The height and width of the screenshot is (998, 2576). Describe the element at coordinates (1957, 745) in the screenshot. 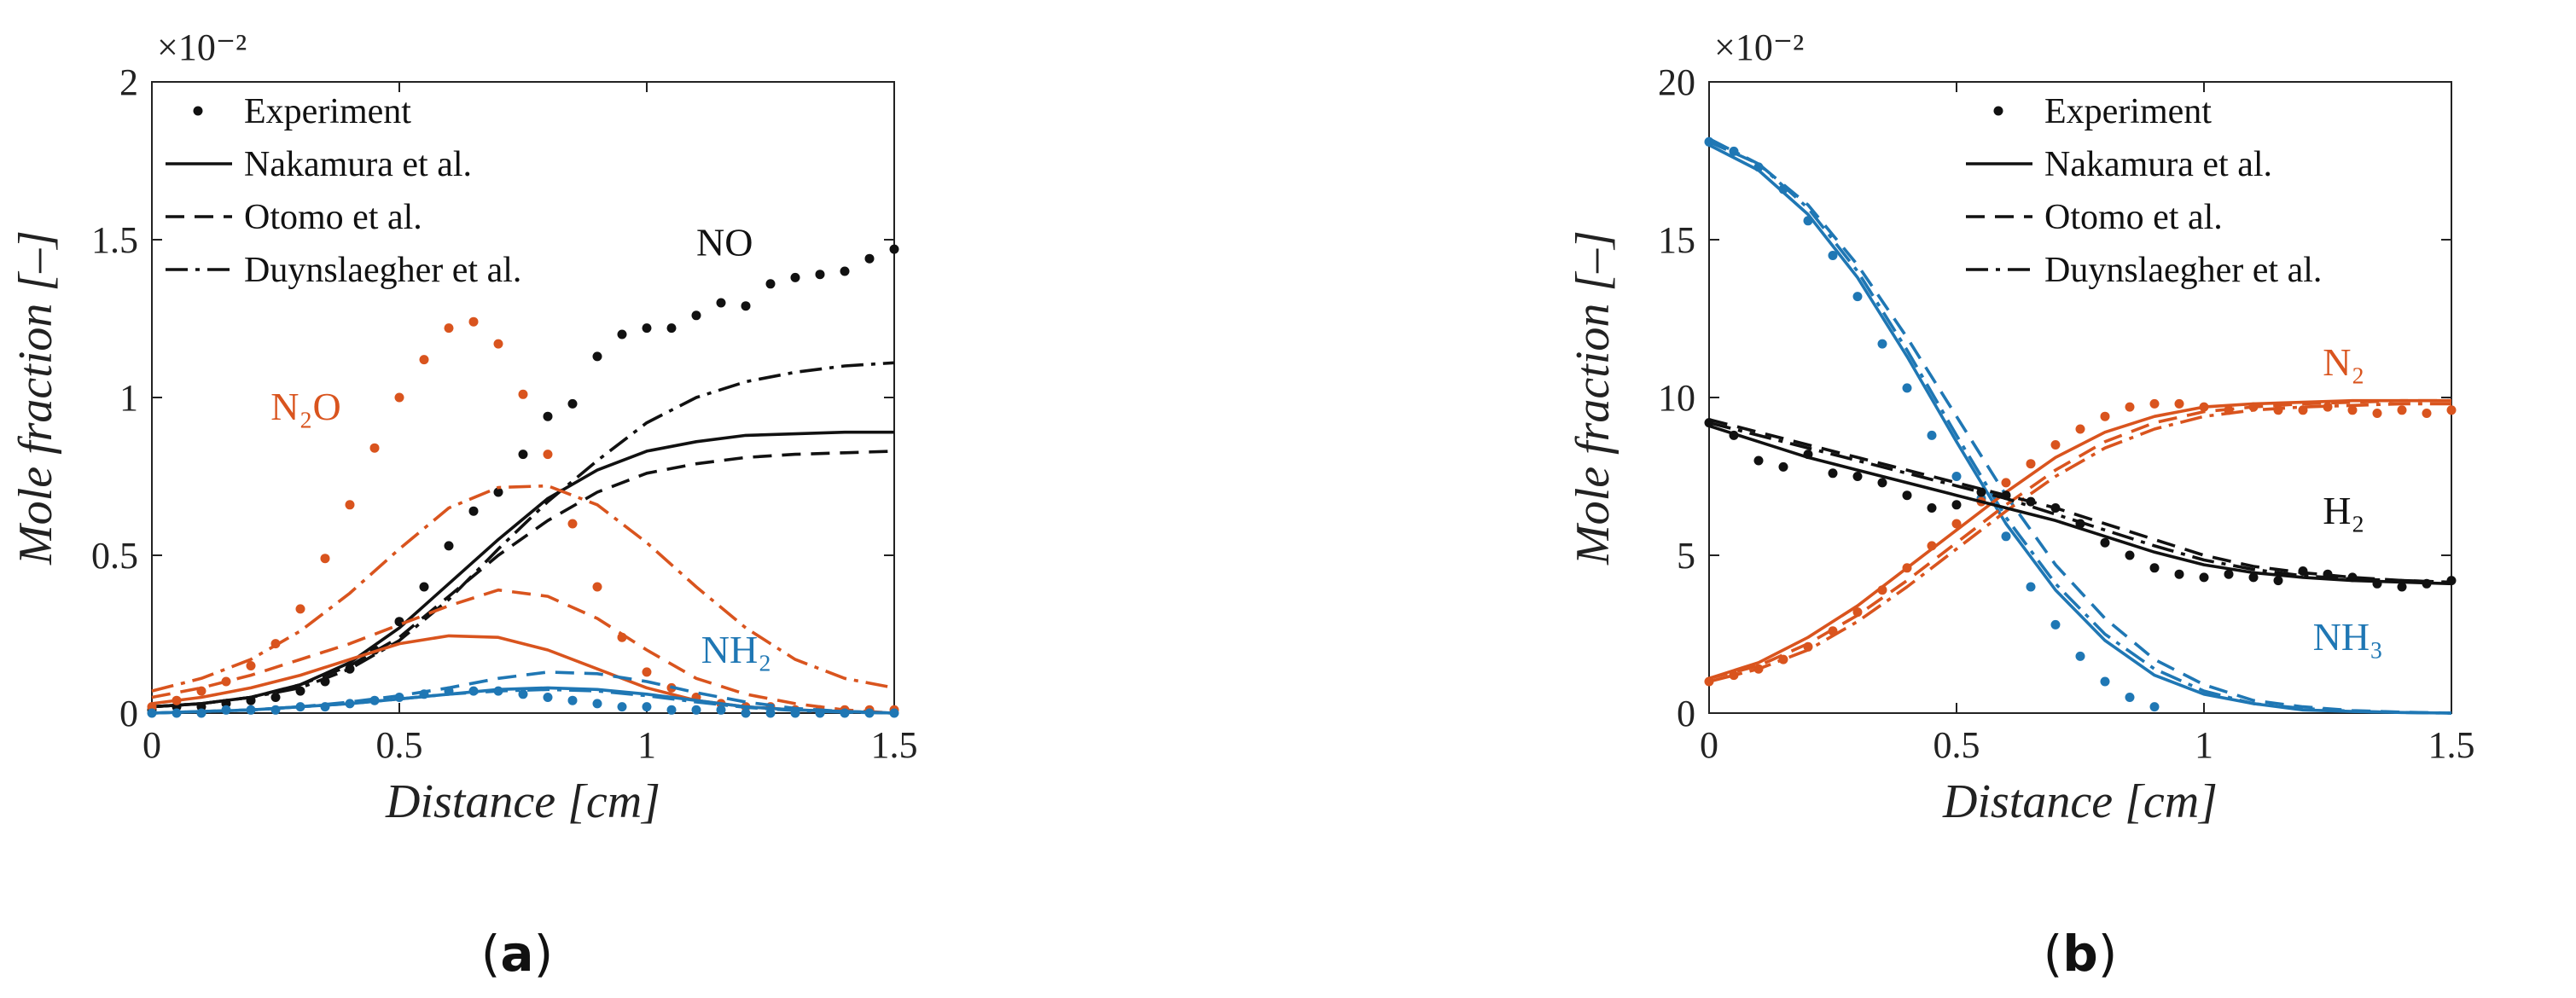

I see `x-tick-label: 0.5` at that location.